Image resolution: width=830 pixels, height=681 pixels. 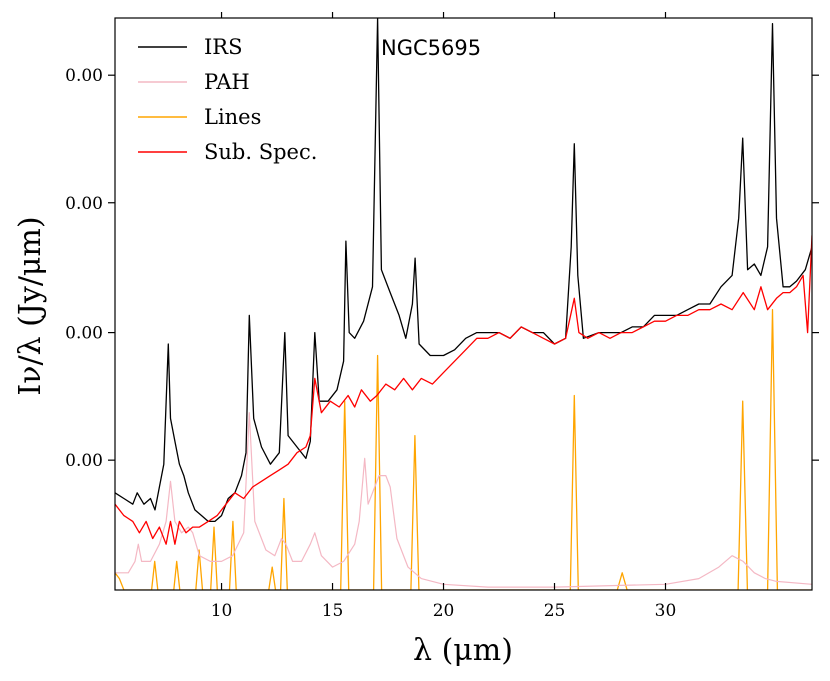 I want to click on object-annotation: NGC5695, so click(x=431, y=48).